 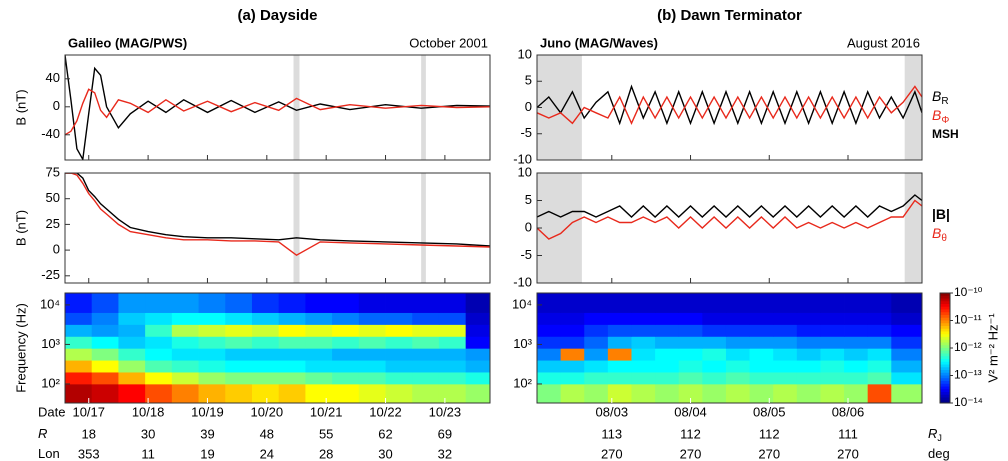 I want to click on row-label: RJ, so click(x=935, y=434).